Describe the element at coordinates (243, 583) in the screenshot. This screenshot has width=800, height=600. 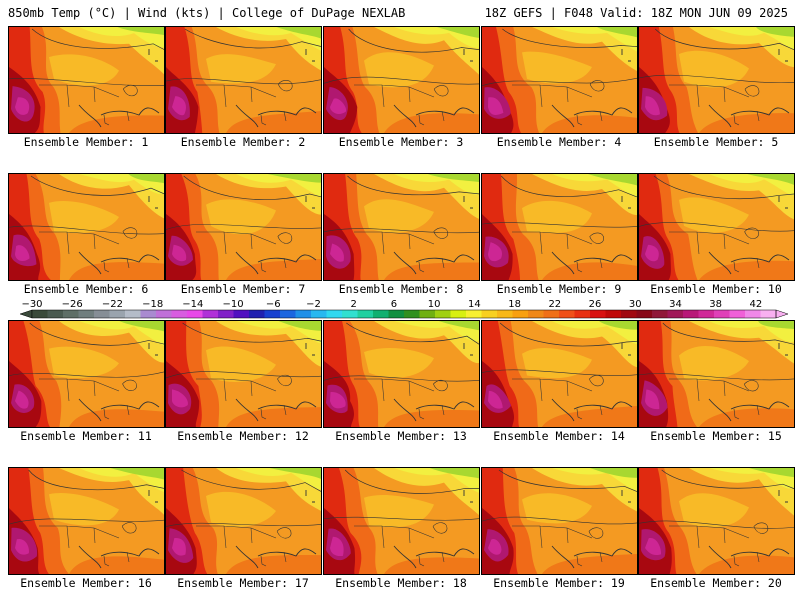
I see `ensemble-member-label: Ensemble Member: 17` at that location.